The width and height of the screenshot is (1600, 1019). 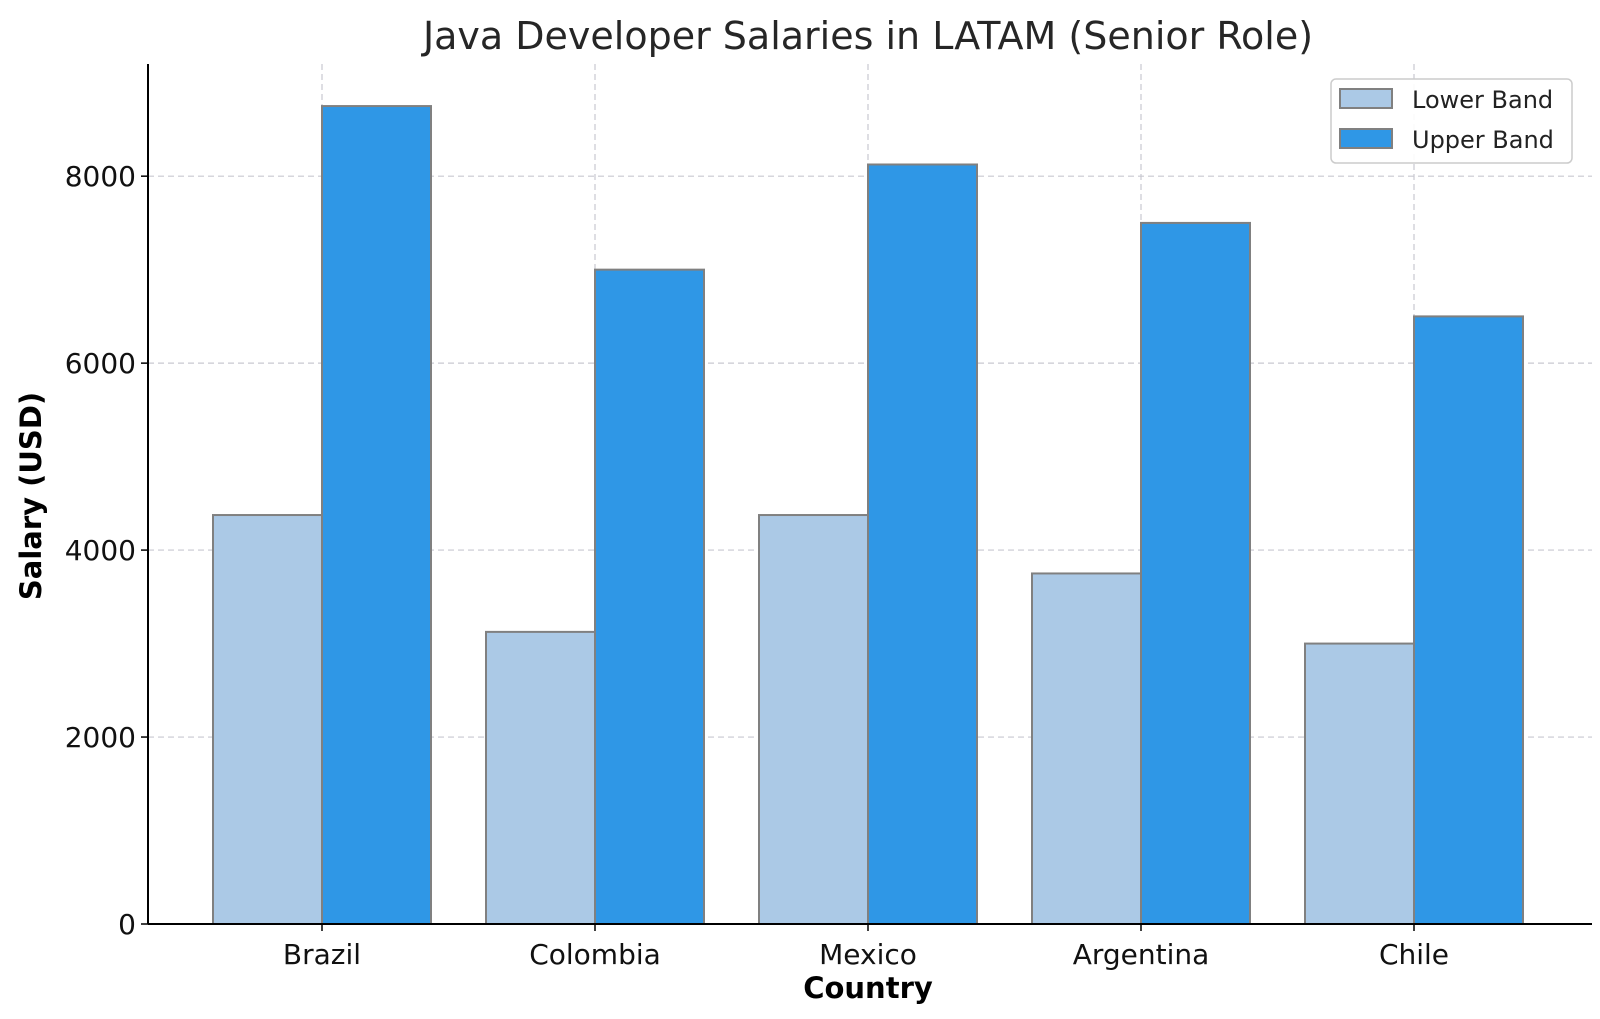 I want to click on legend-label-lower-band: Lower Band, so click(x=1482, y=100).